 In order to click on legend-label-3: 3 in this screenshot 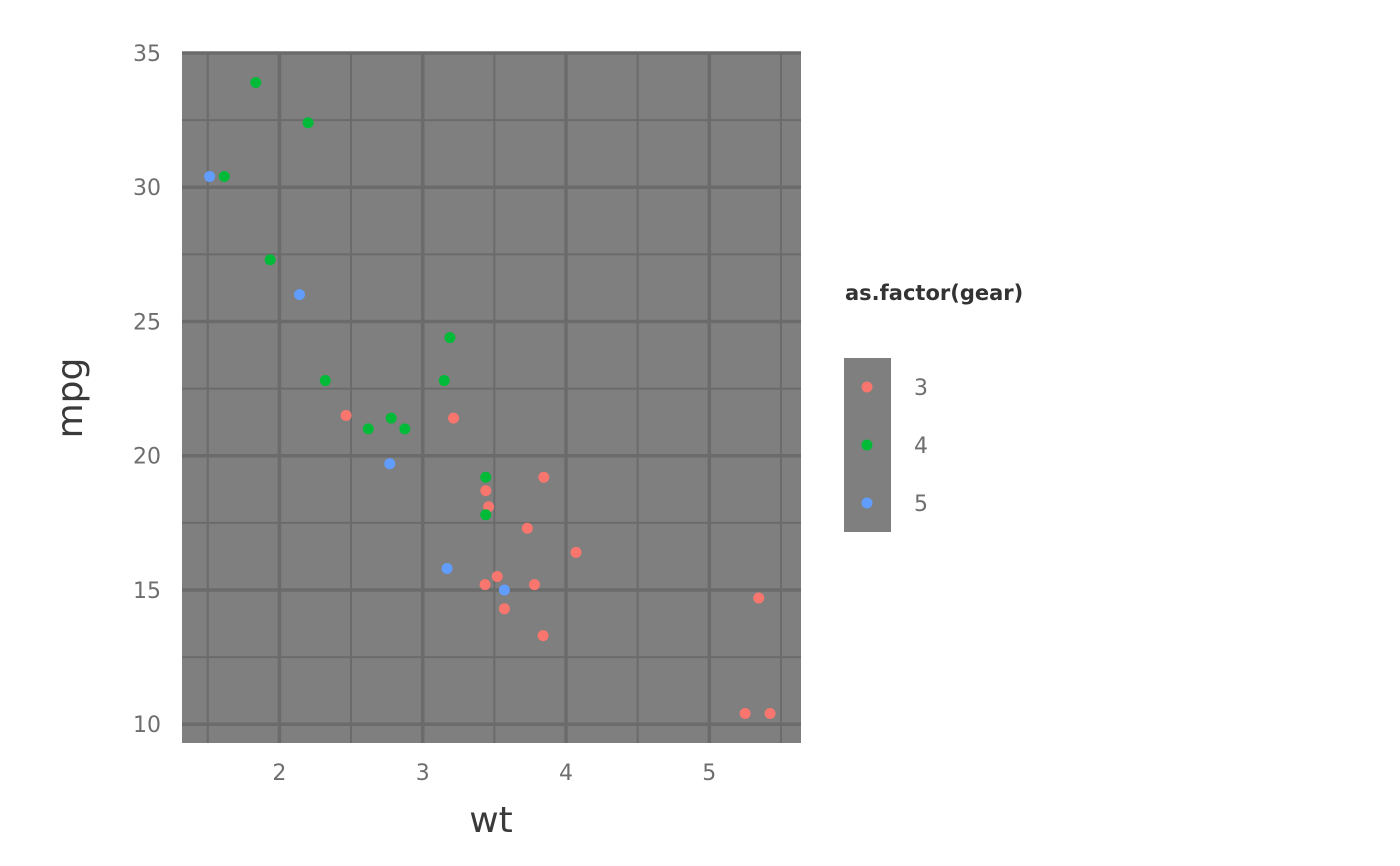, I will do `click(921, 388)`.